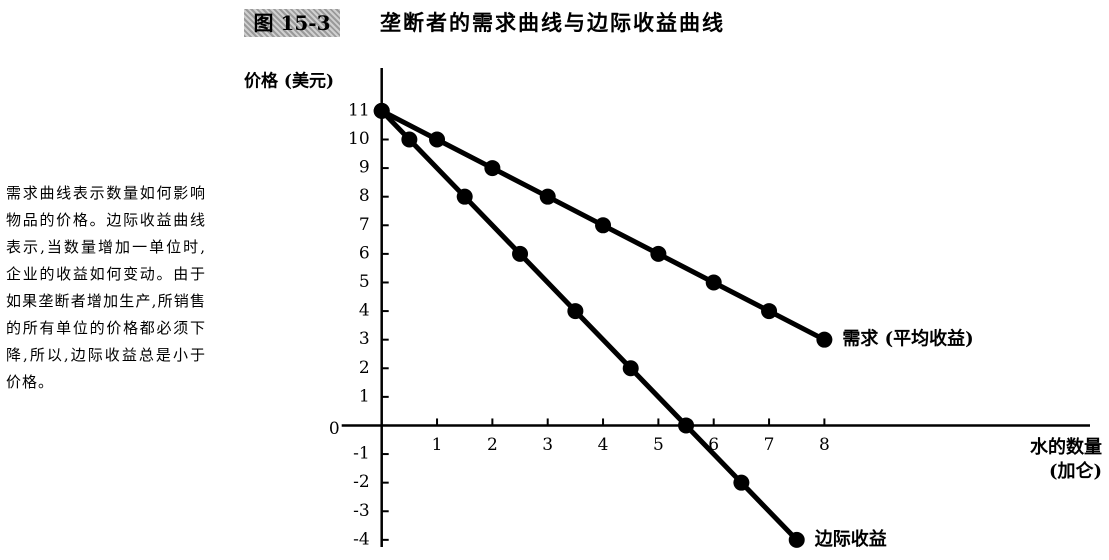 This screenshot has height=560, width=1109. What do you see at coordinates (364, 225) in the screenshot?
I see `y-tick-label: 7` at bounding box center [364, 225].